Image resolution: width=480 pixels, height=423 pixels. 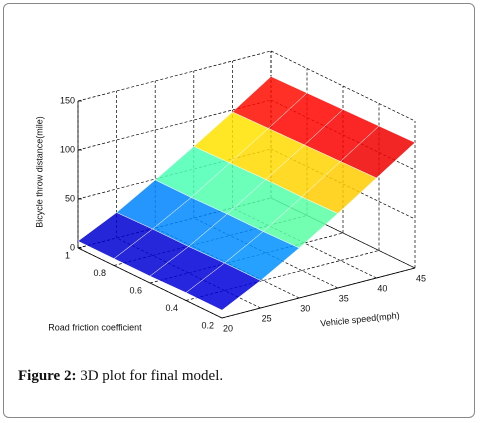 What do you see at coordinates (39, 172) in the screenshot?
I see `z-axis-label: Bicycle throw distance(mile)` at bounding box center [39, 172].